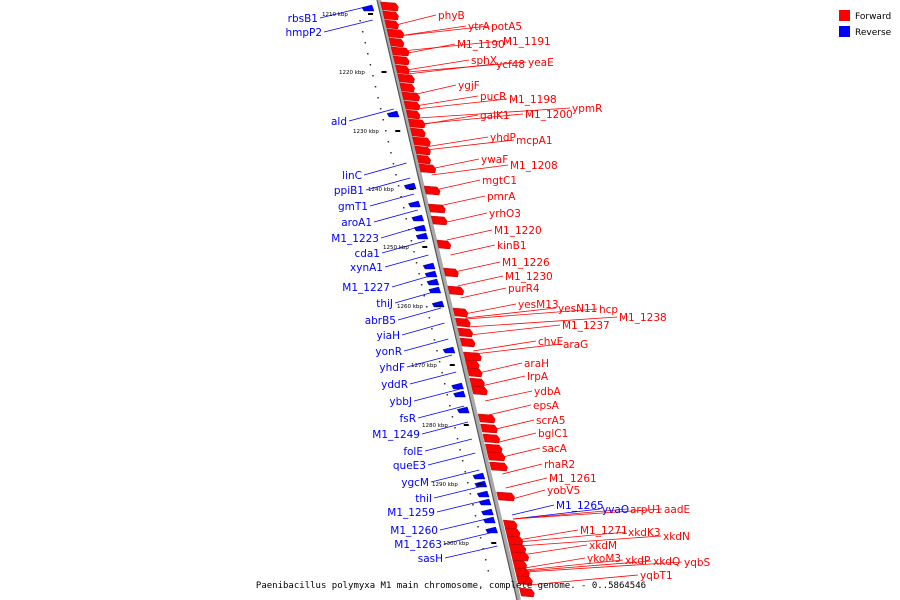 Image resolution: width=900 pixels, height=600 pixels. Describe the element at coordinates (676, 537) in the screenshot. I see `gene-label-forward: xkdN` at that location.